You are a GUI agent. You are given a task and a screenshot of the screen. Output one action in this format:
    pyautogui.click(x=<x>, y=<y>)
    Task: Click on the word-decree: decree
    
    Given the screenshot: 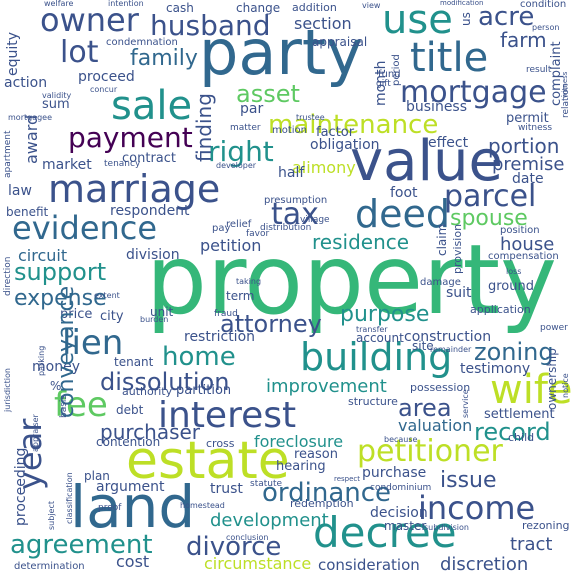 What is the action you would take?
    pyautogui.click(x=385, y=532)
    